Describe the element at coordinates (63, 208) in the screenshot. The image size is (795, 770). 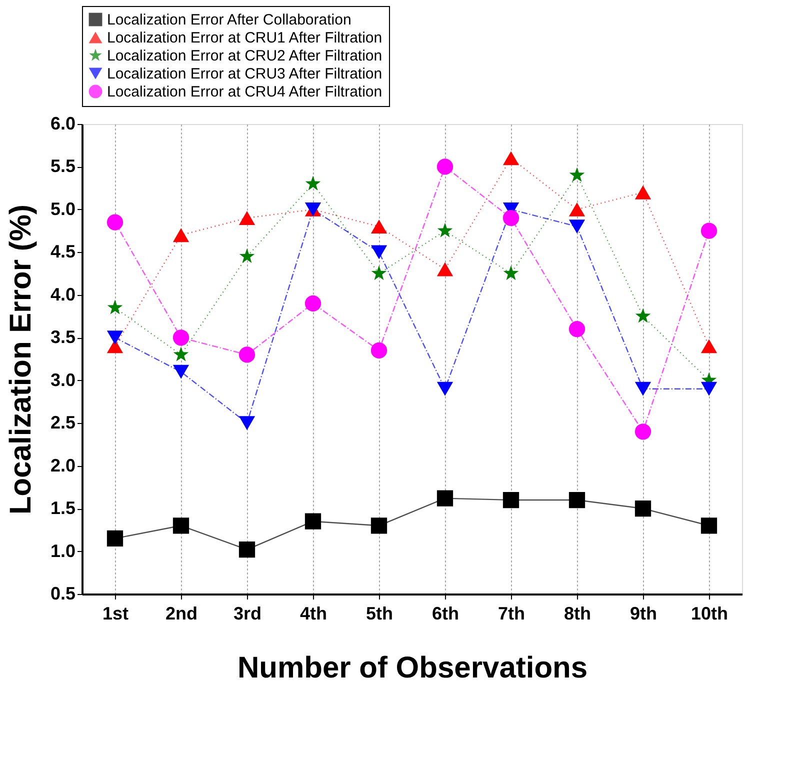
I see `y-tick-label: 5.0` at that location.